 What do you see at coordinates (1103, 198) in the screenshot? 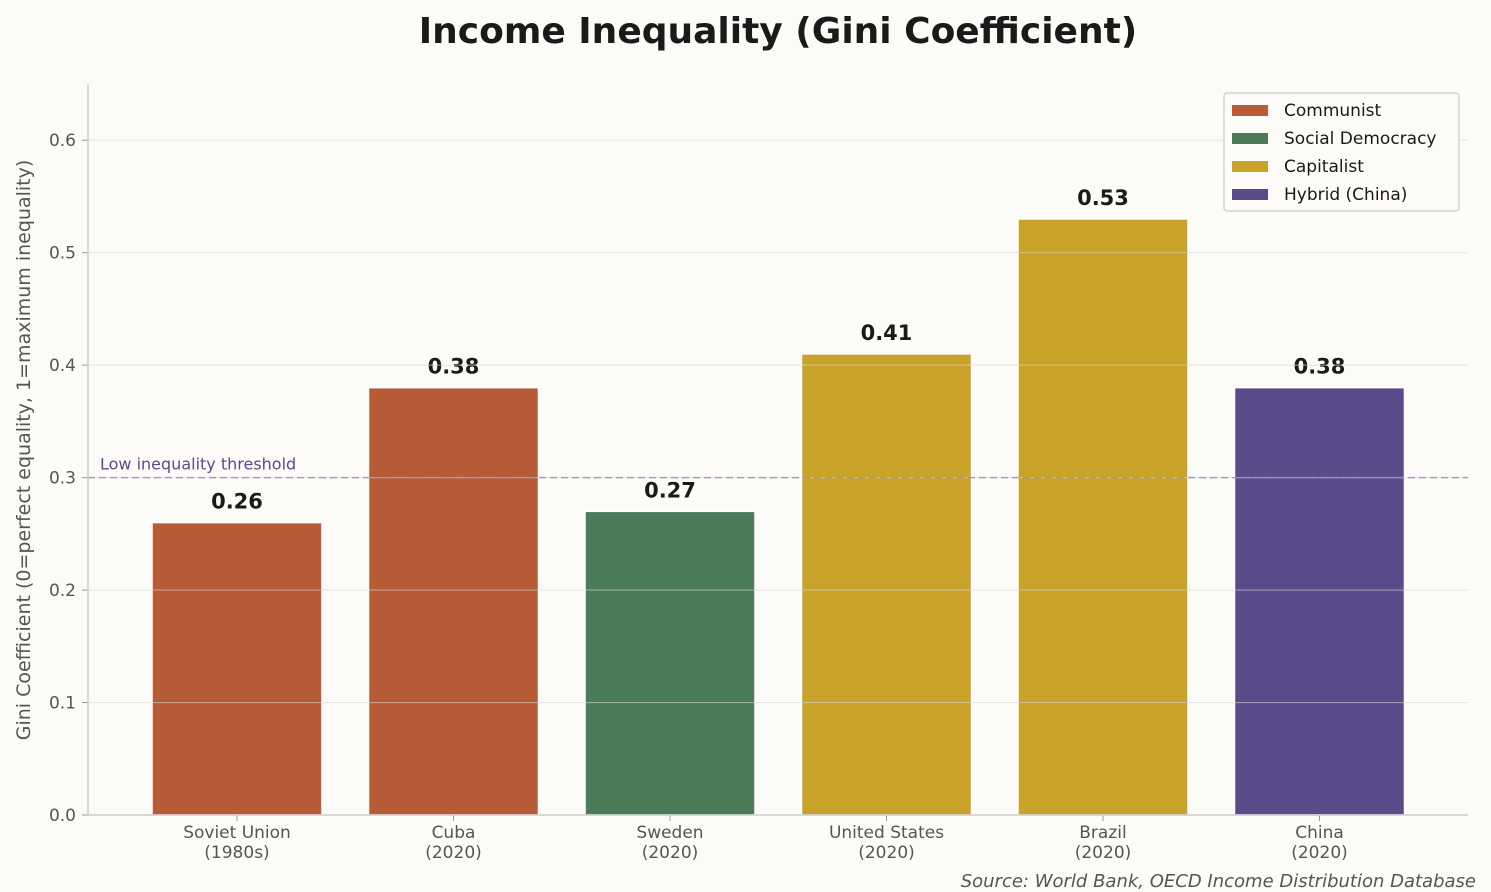
I see `data-label-4: 0.53` at bounding box center [1103, 198].